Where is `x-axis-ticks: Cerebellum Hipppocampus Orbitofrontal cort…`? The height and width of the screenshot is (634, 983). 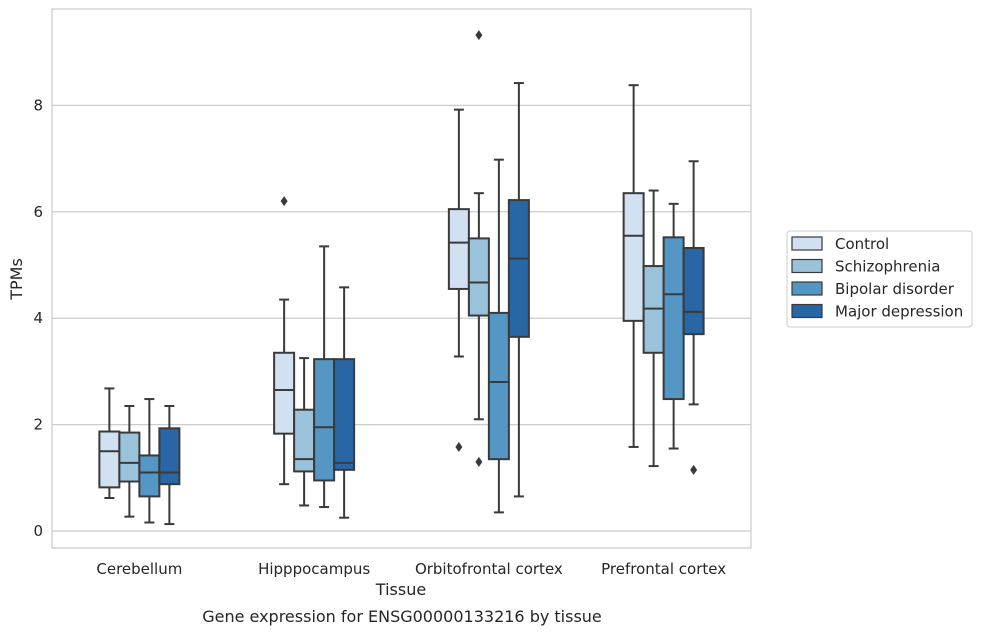
x-axis-ticks: Cerebellum Hipppocampus Orbitofrontal cort… is located at coordinates (411, 569).